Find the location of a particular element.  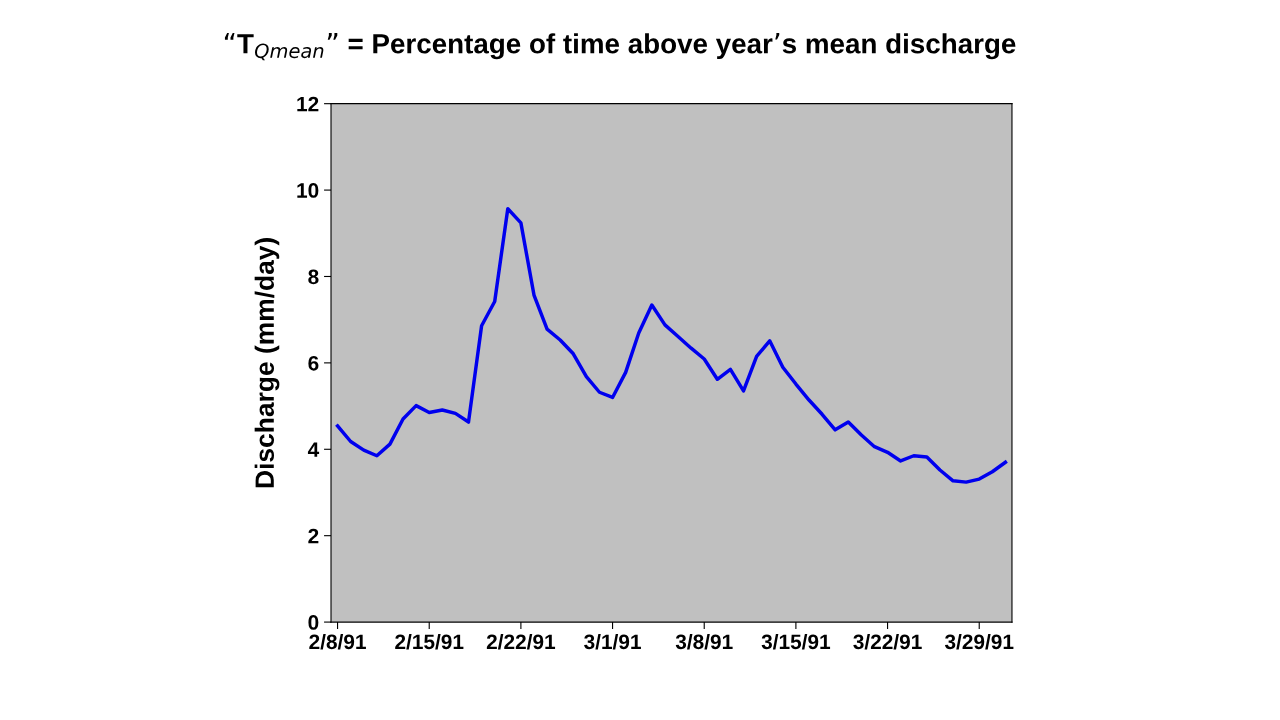

y-axis-title: Discharge (mm/day) is located at coordinates (267, 363).